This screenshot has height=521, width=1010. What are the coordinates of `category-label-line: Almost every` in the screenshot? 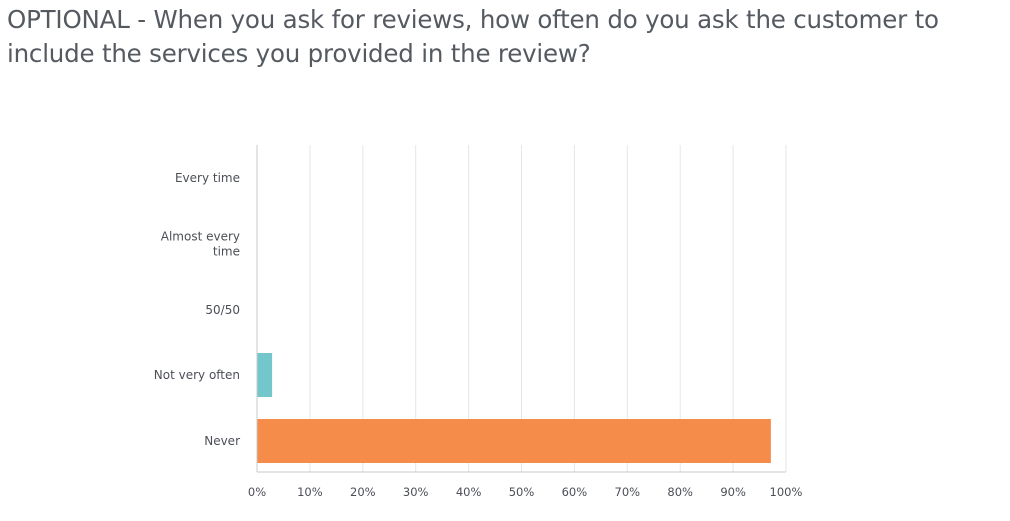 It's located at (200, 237).